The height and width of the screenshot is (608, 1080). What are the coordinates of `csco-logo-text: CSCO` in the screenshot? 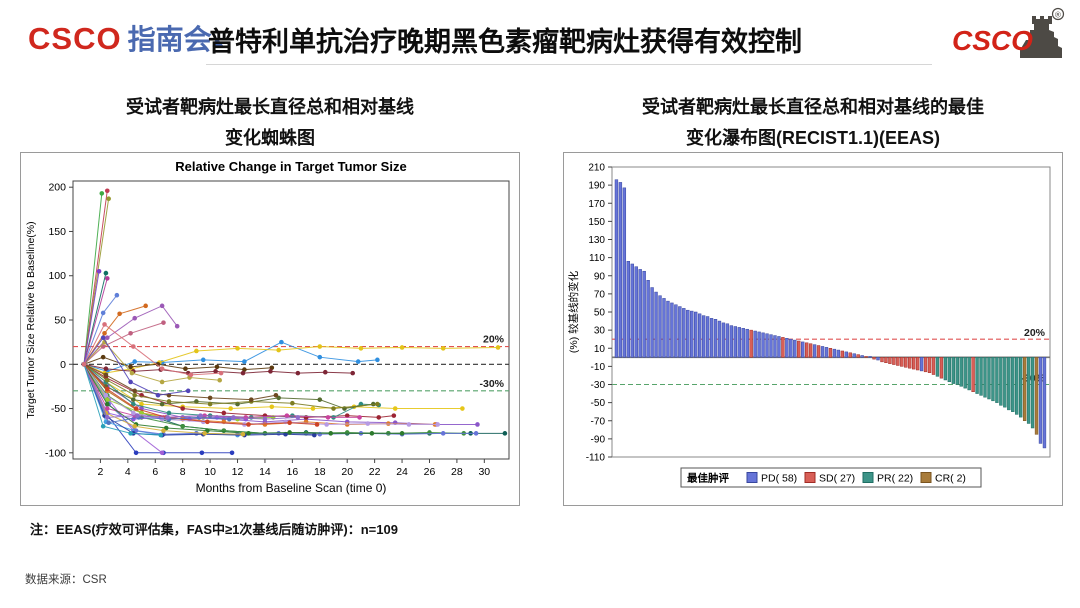 It's located at (992, 40).